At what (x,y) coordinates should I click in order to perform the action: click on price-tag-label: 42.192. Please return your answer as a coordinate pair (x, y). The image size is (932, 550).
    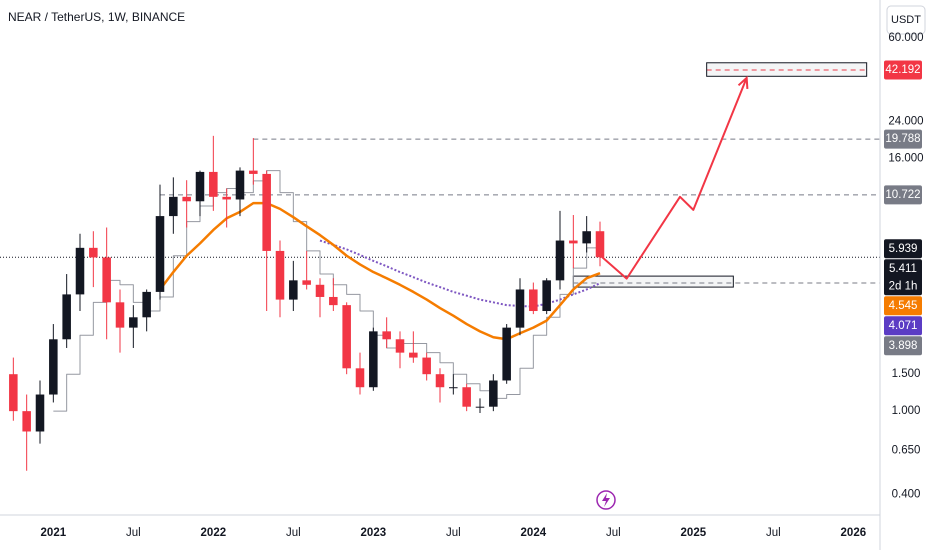
    Looking at the image, I should click on (902, 70).